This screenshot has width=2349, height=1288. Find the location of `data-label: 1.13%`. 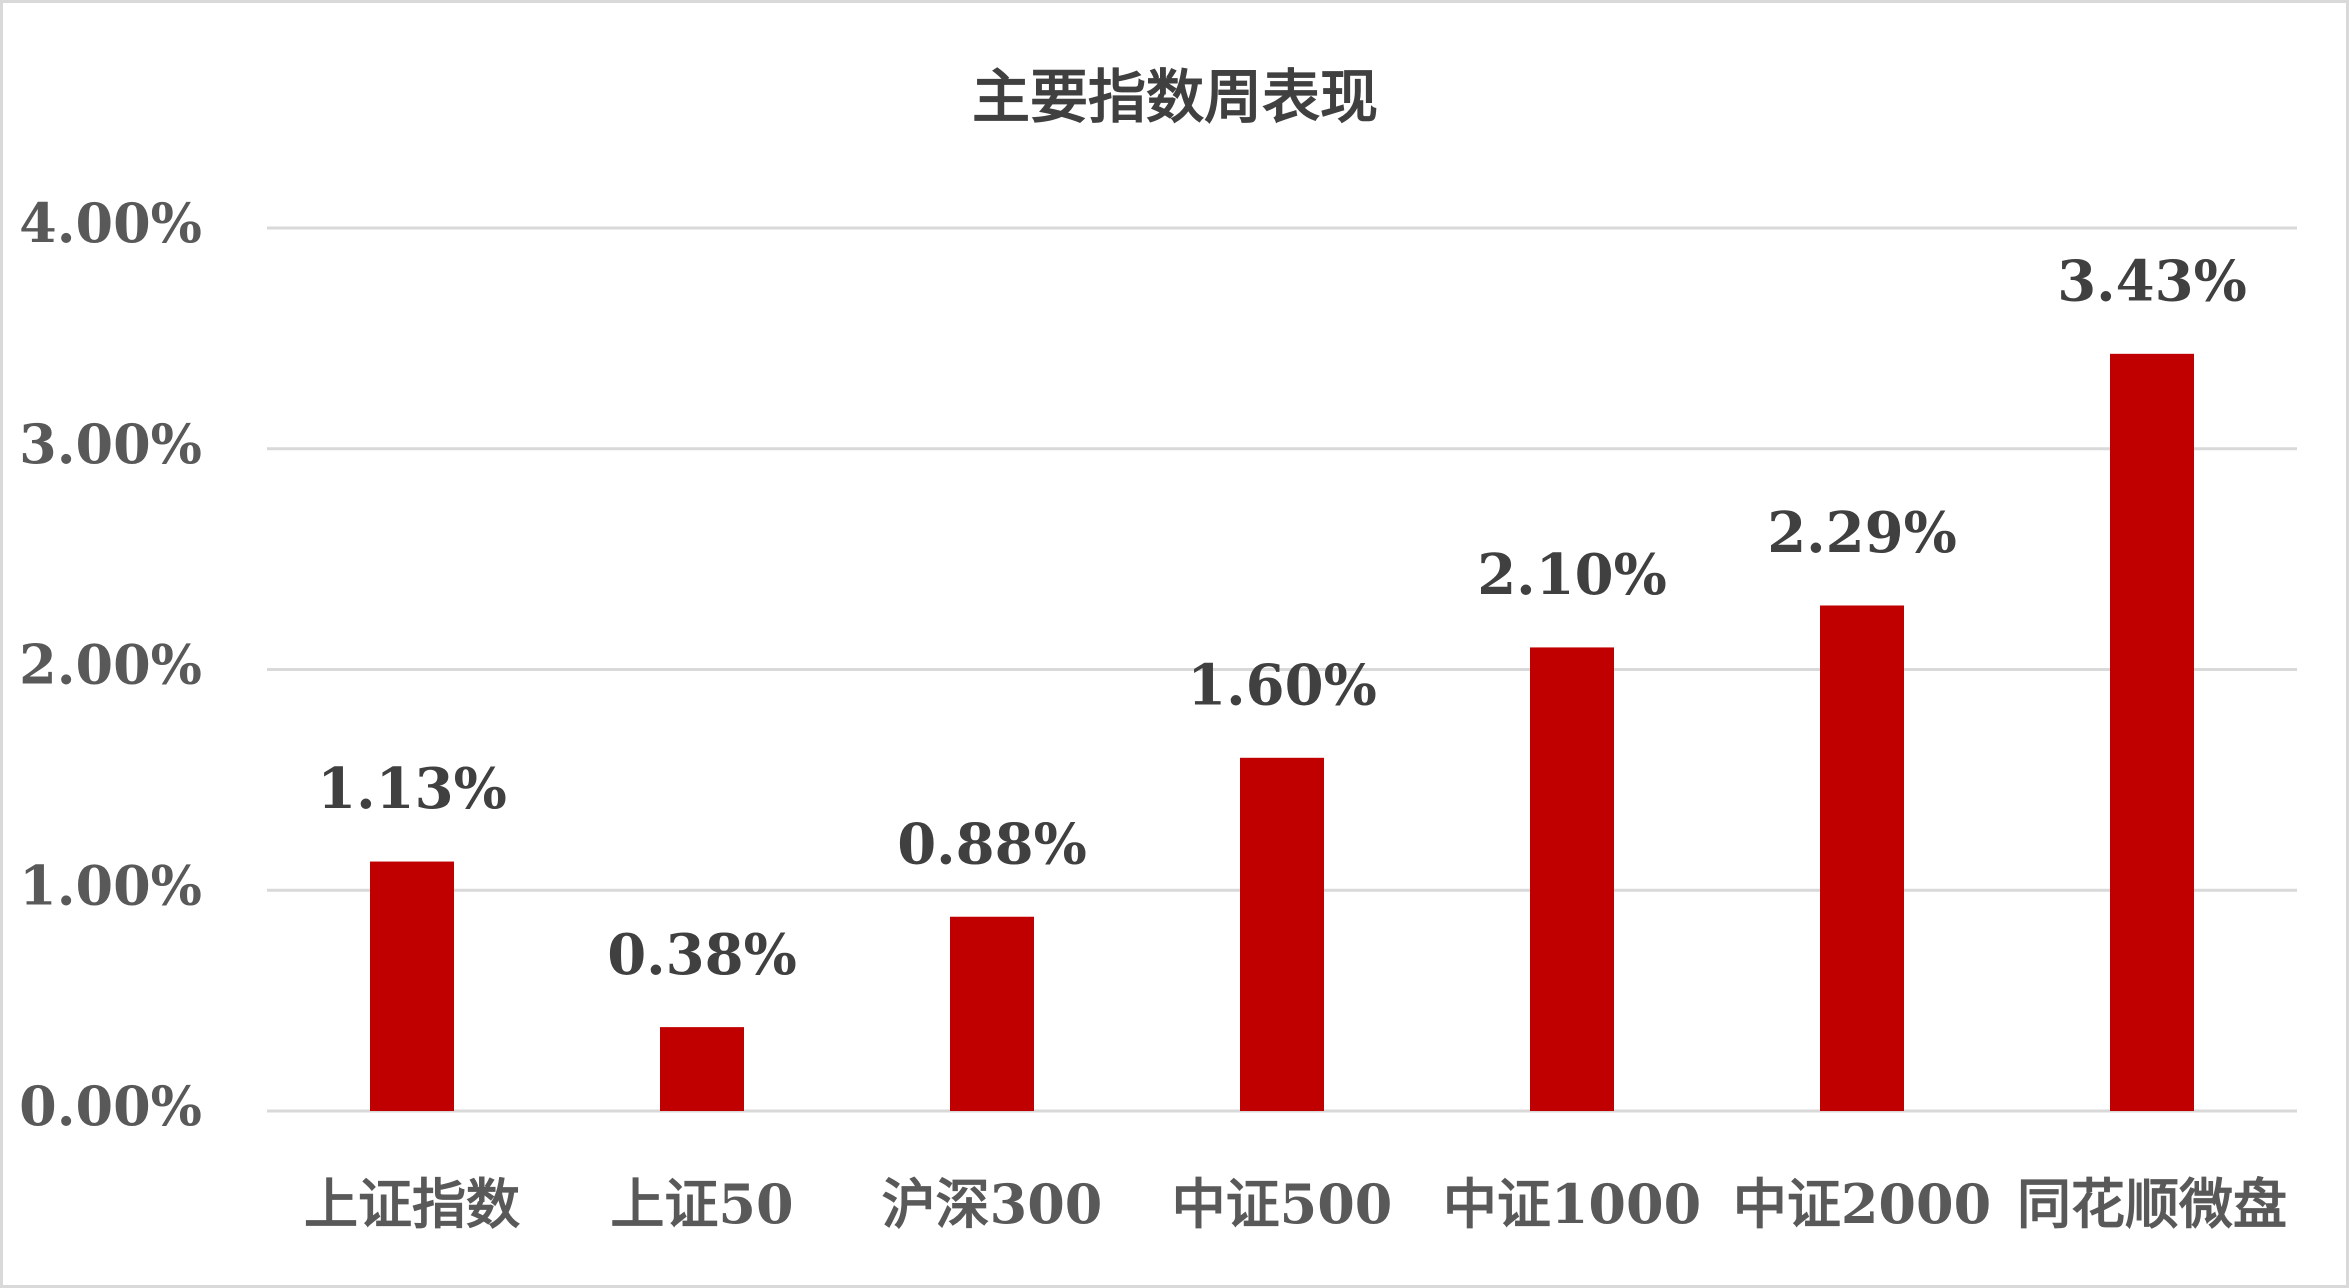

data-label: 1.13% is located at coordinates (412, 789).